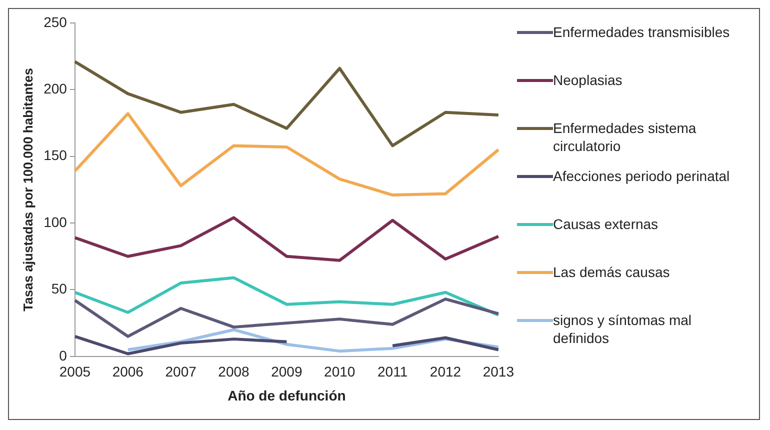 Image resolution: width=770 pixels, height=430 pixels. I want to click on legend-label: Afecciones periodo perinatal, so click(642, 176).